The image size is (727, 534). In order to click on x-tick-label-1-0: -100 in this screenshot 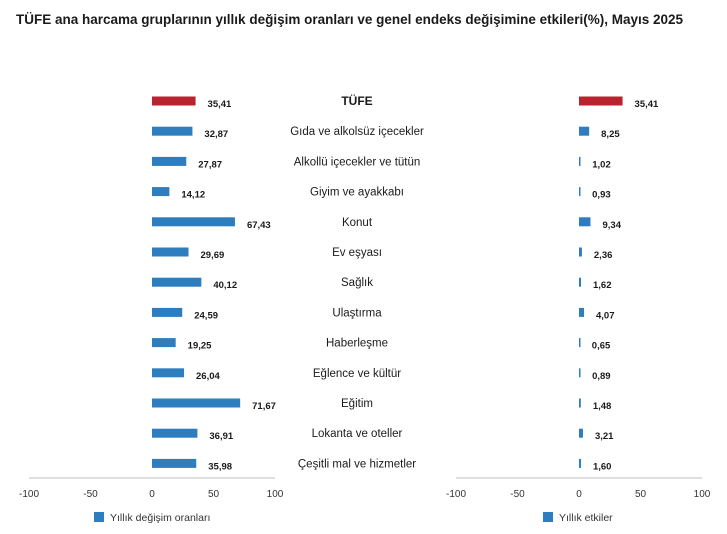, I will do `click(456, 494)`.